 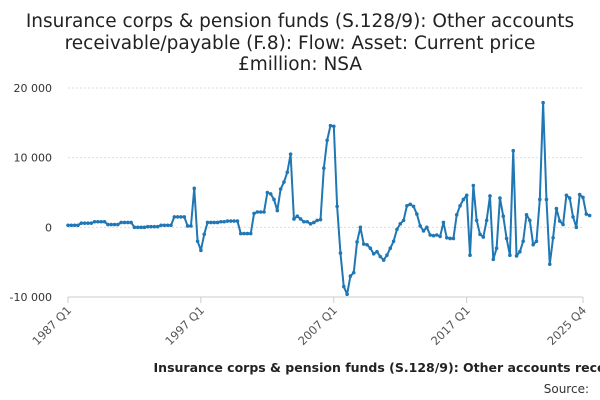 What do you see at coordinates (566, 325) in the screenshot?
I see `x-tick-label: 2025 Q4` at bounding box center [566, 325].